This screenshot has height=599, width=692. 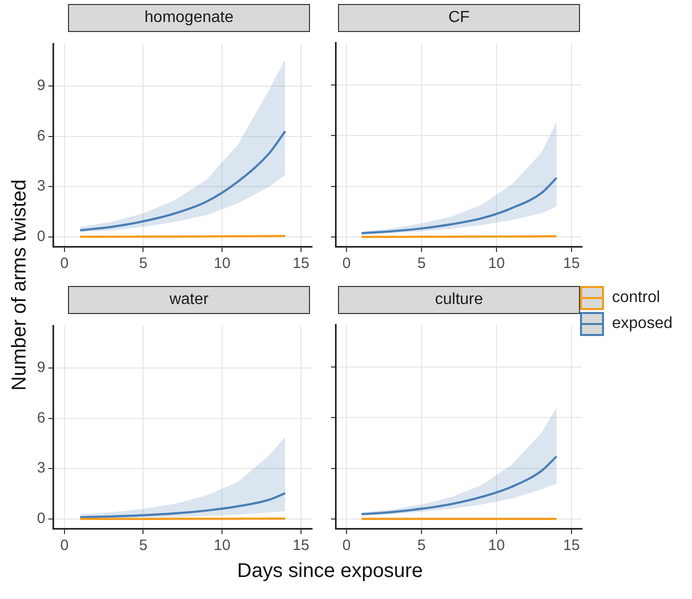 I want to click on y-axis-title: Number of arms twisted, so click(x=20, y=285).